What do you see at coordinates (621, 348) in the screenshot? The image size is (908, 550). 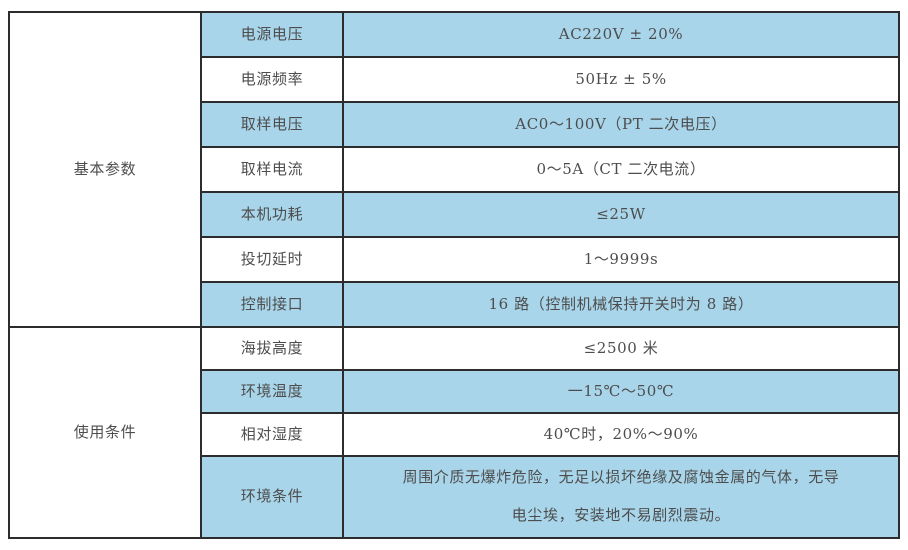 I see `param-value-altitude: ≤2500 米` at bounding box center [621, 348].